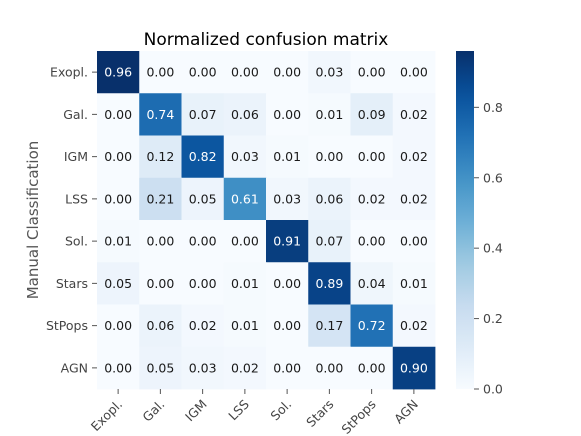 The width and height of the screenshot is (581, 436). I want to click on y-tick-label: StPops, so click(67, 325).